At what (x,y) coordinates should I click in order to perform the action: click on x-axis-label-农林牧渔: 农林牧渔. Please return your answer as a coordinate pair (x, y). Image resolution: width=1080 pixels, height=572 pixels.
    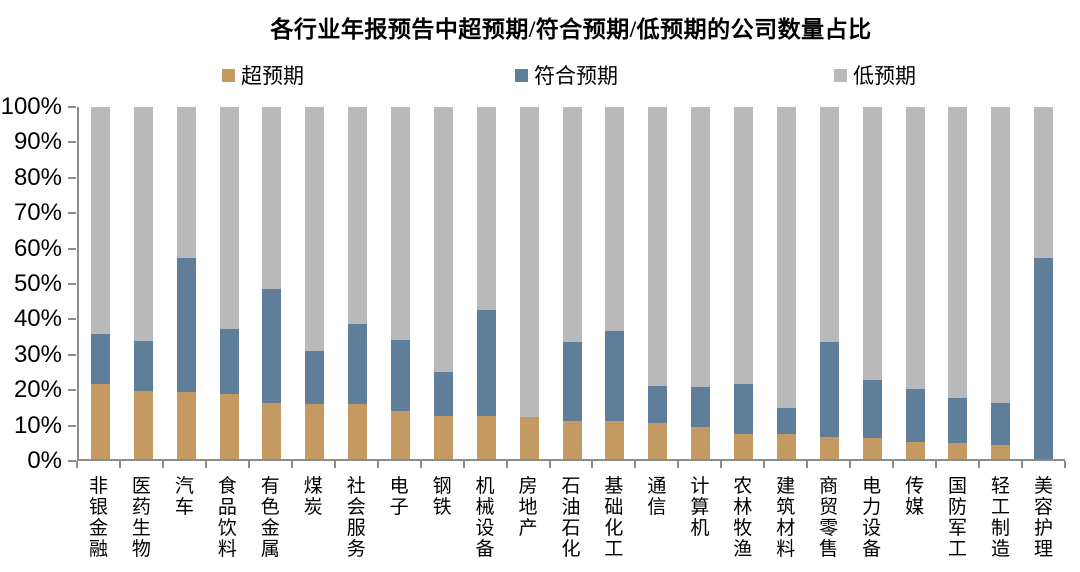
    Looking at the image, I should click on (742, 518).